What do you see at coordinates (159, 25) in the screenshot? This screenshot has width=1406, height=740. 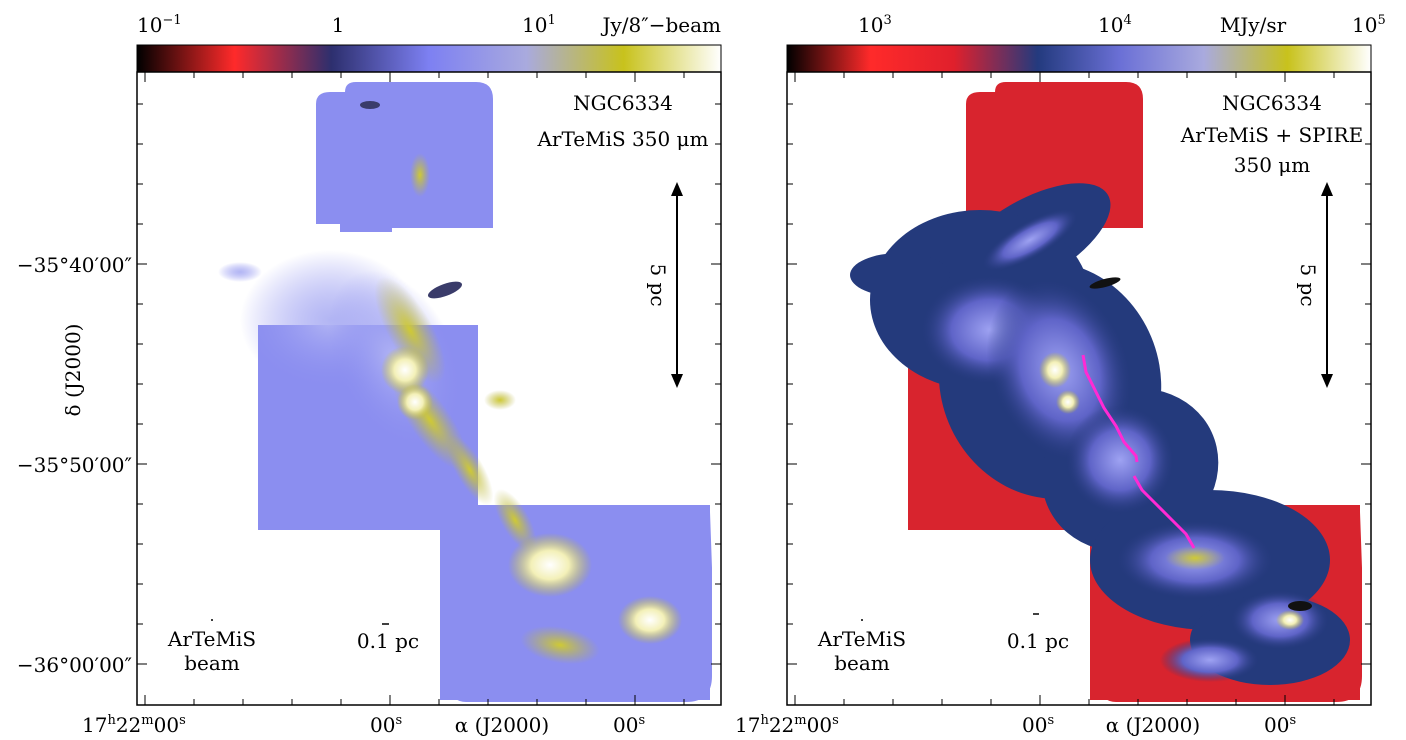 I see `colorbar-tick-label: 10⁻¹` at bounding box center [159, 25].